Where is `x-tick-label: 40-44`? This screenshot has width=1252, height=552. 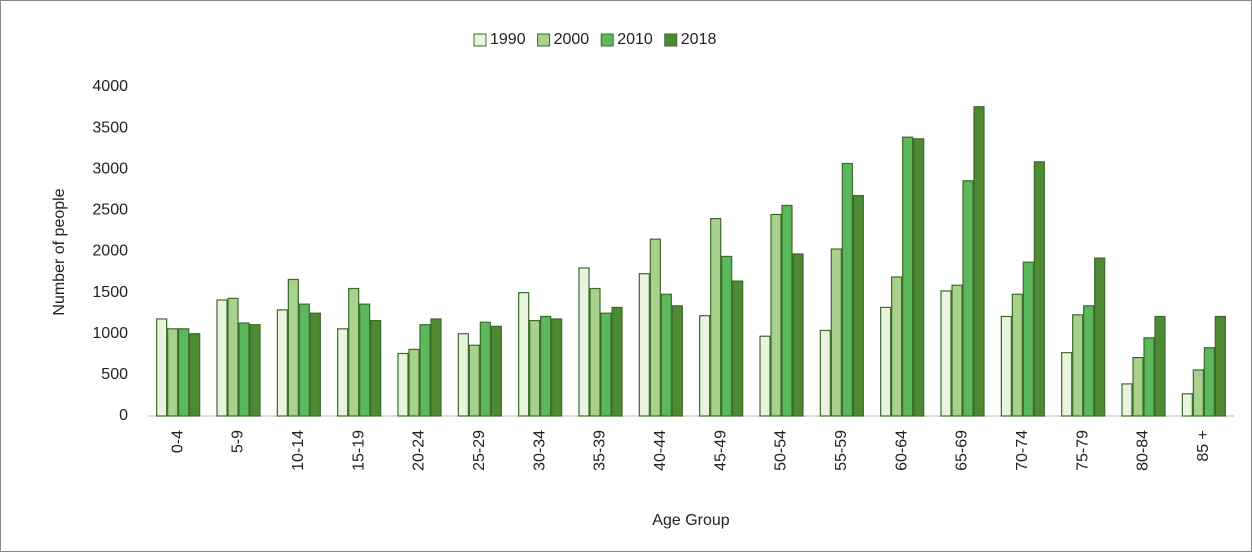
x-tick-label: 40-44 is located at coordinates (660, 450).